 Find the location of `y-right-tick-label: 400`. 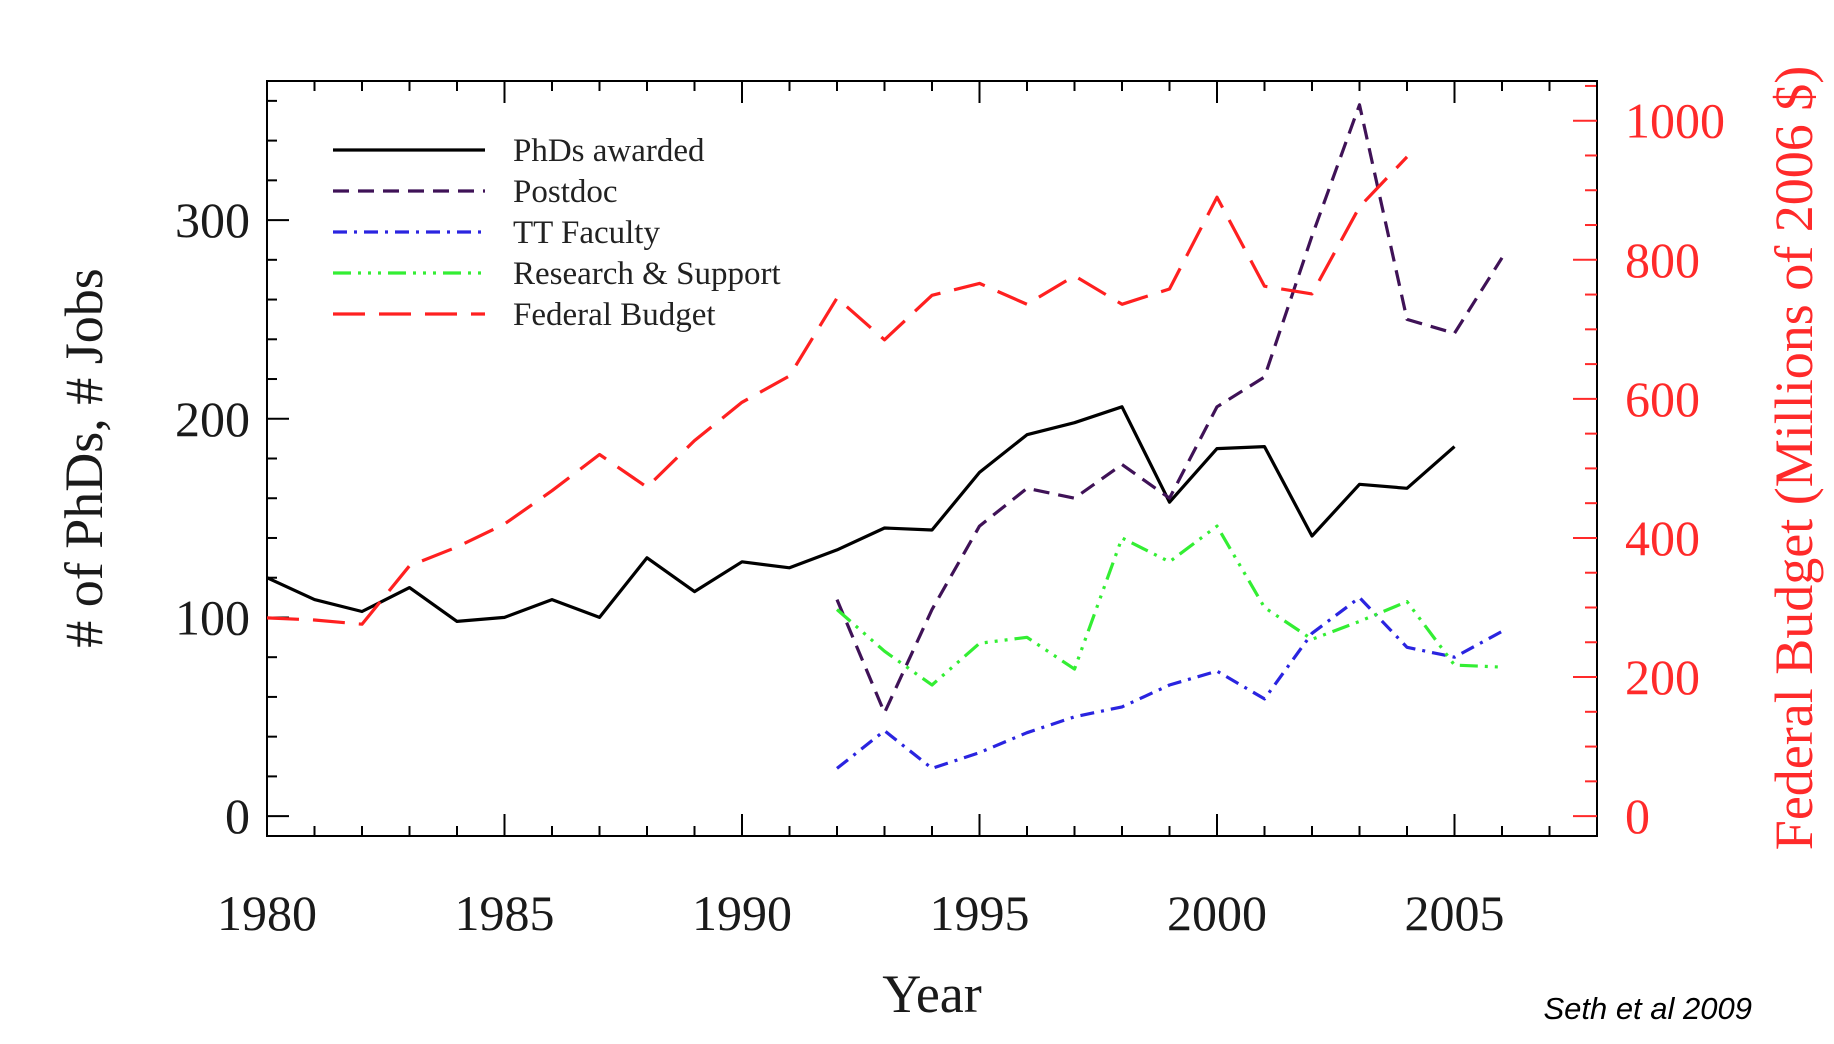

y-right-tick-label: 400 is located at coordinates (1662, 538).